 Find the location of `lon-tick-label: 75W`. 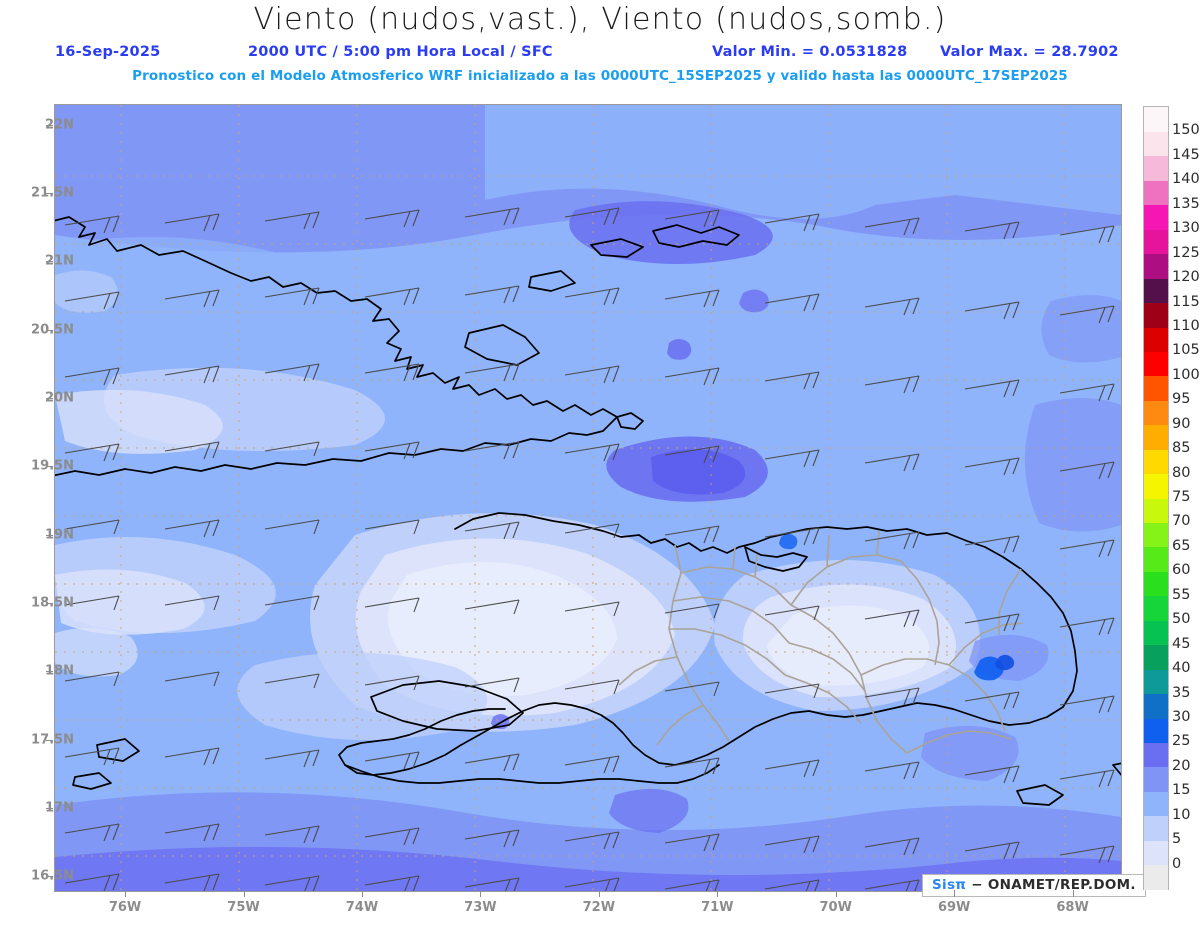

lon-tick-label: 75W is located at coordinates (243, 907).